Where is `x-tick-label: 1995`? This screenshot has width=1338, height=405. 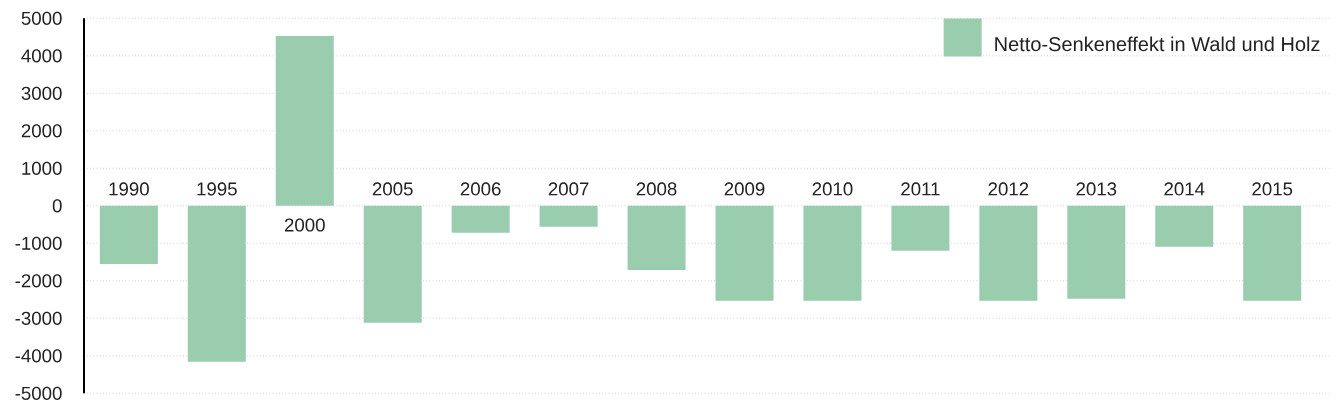 x-tick-label: 1995 is located at coordinates (217, 189).